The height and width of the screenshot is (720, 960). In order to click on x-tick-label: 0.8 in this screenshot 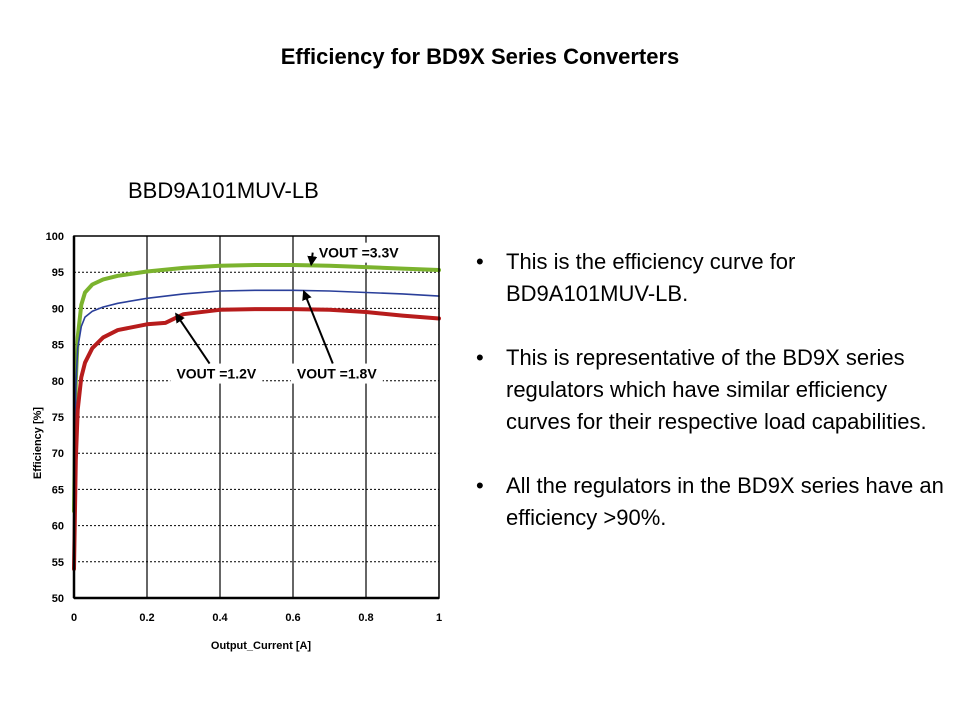, I will do `click(365, 618)`.